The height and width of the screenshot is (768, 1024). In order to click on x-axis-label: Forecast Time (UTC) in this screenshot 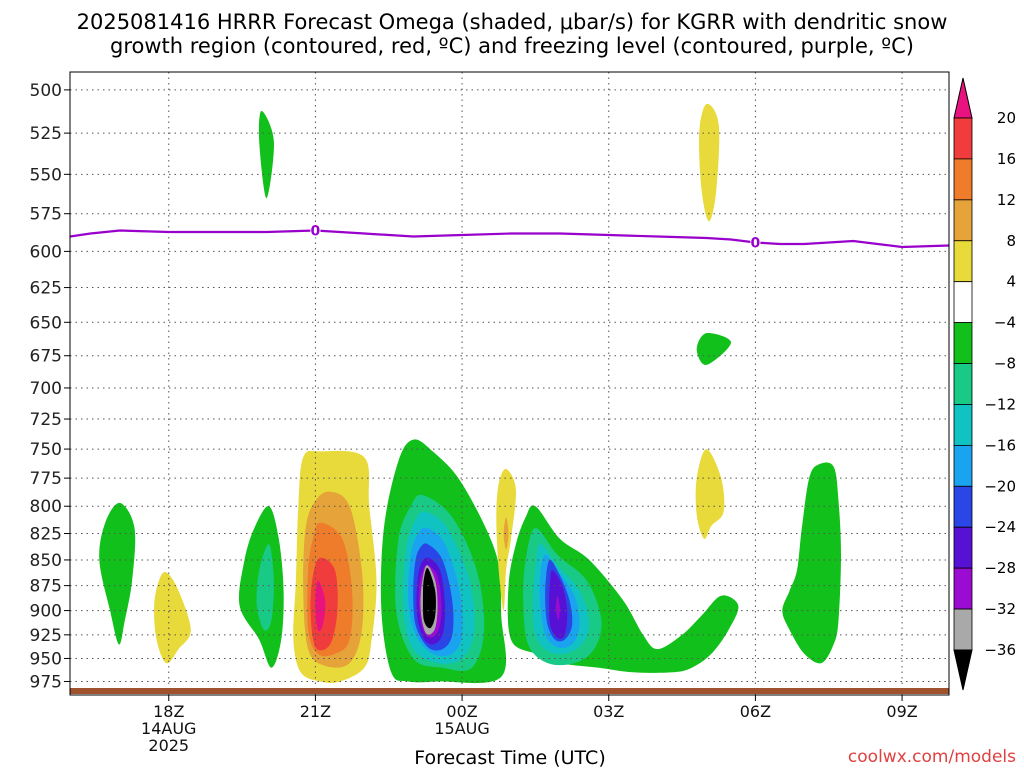, I will do `click(509, 757)`.